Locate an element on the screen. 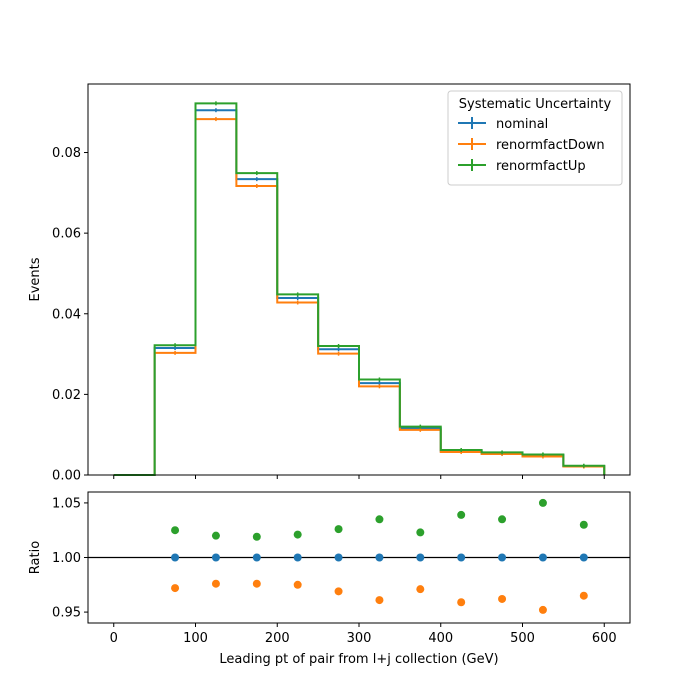 This screenshot has height=700, width=700. ratio-y-tick-label: 1.00 is located at coordinates (66, 558).